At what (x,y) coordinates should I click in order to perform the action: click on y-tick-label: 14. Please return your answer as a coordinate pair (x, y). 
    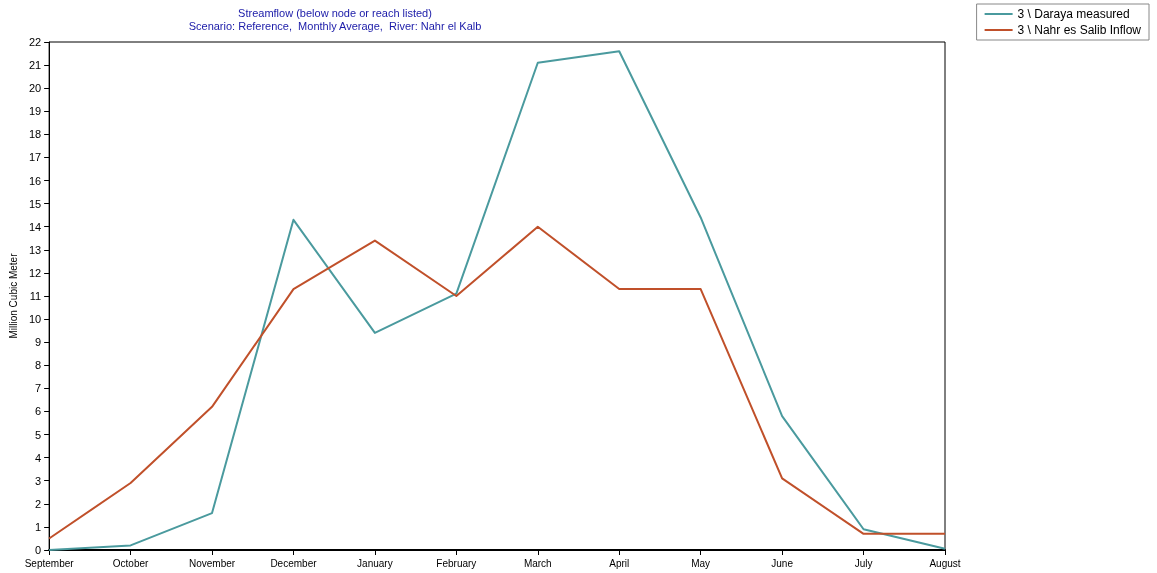
    Looking at the image, I should click on (35, 226).